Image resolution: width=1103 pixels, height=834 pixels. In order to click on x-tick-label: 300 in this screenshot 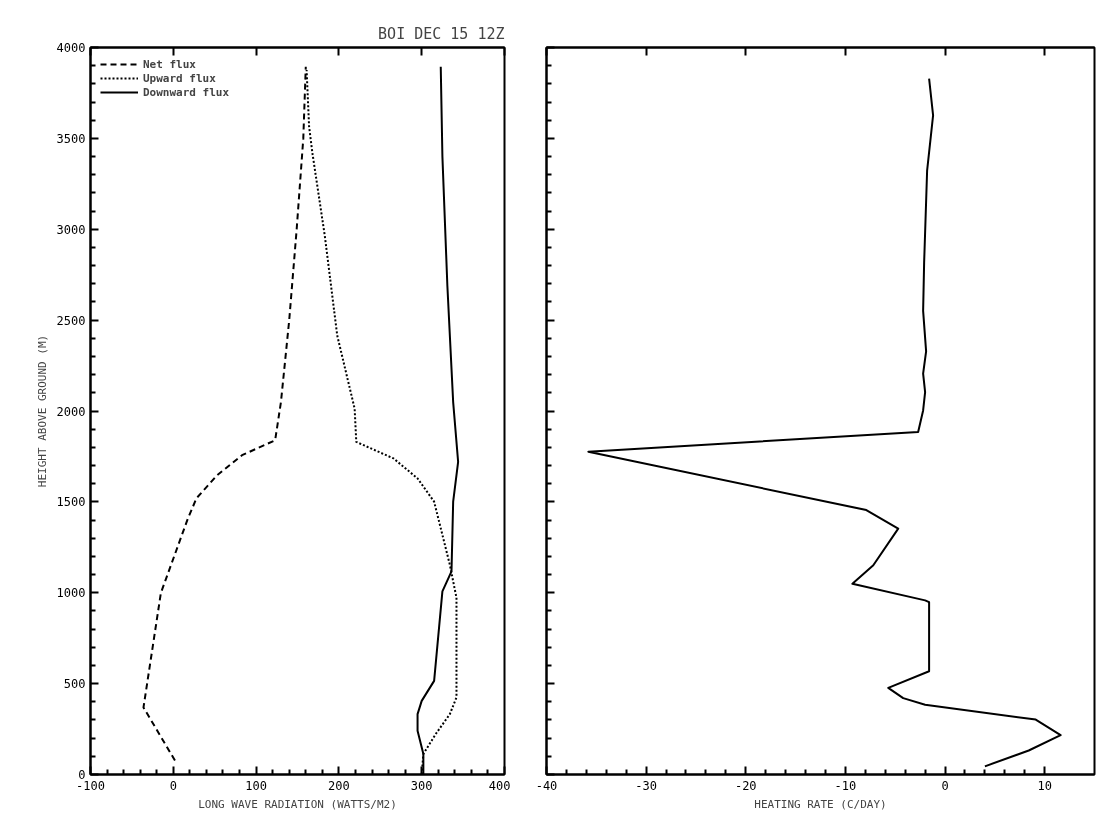, I will do `click(421, 785)`.